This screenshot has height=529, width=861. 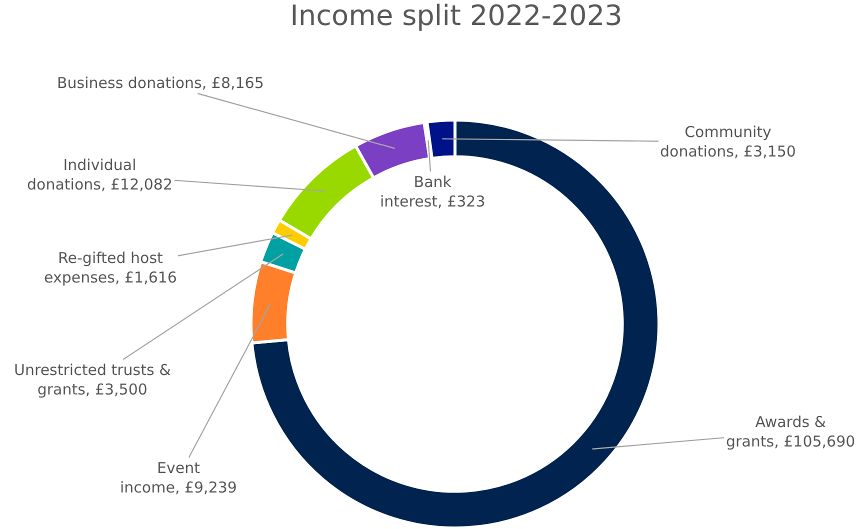 What do you see at coordinates (433, 191) in the screenshot?
I see `legend-label: Bank interest, £323` at bounding box center [433, 191].